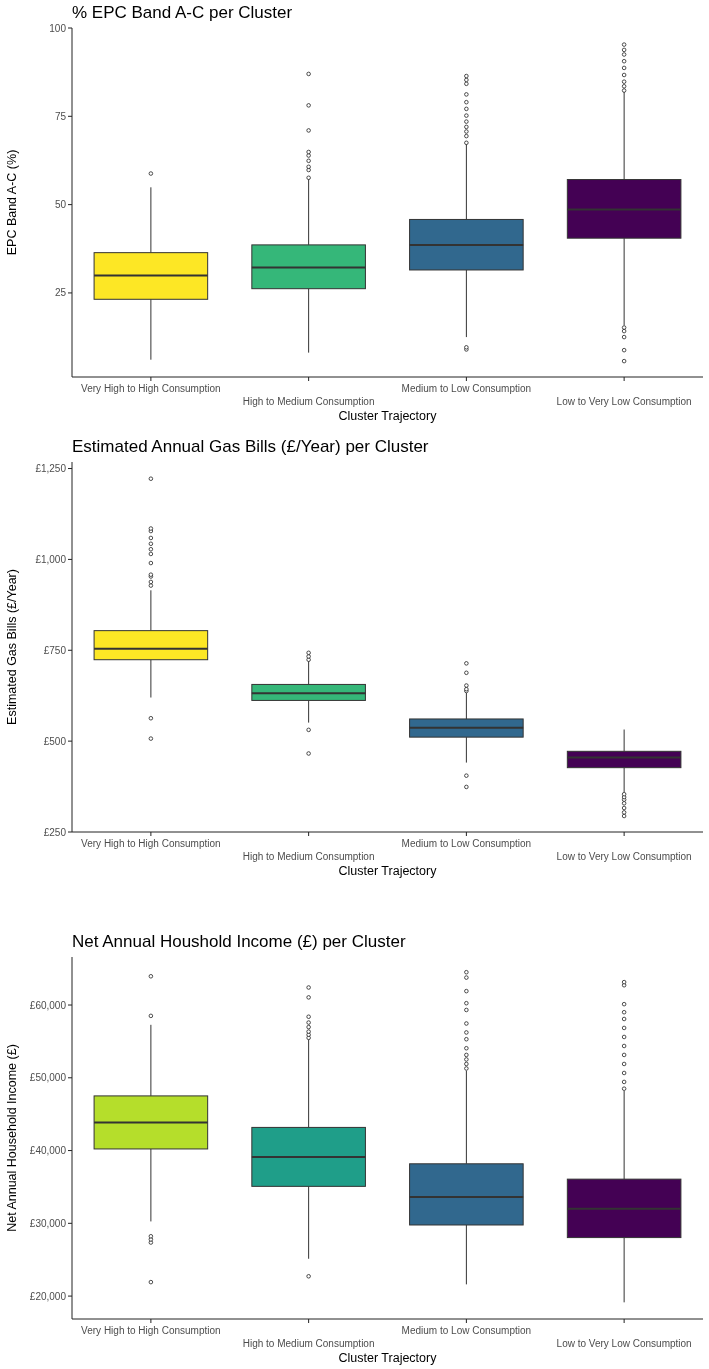  I want to click on y-tick-label: 25, so click(60, 293).